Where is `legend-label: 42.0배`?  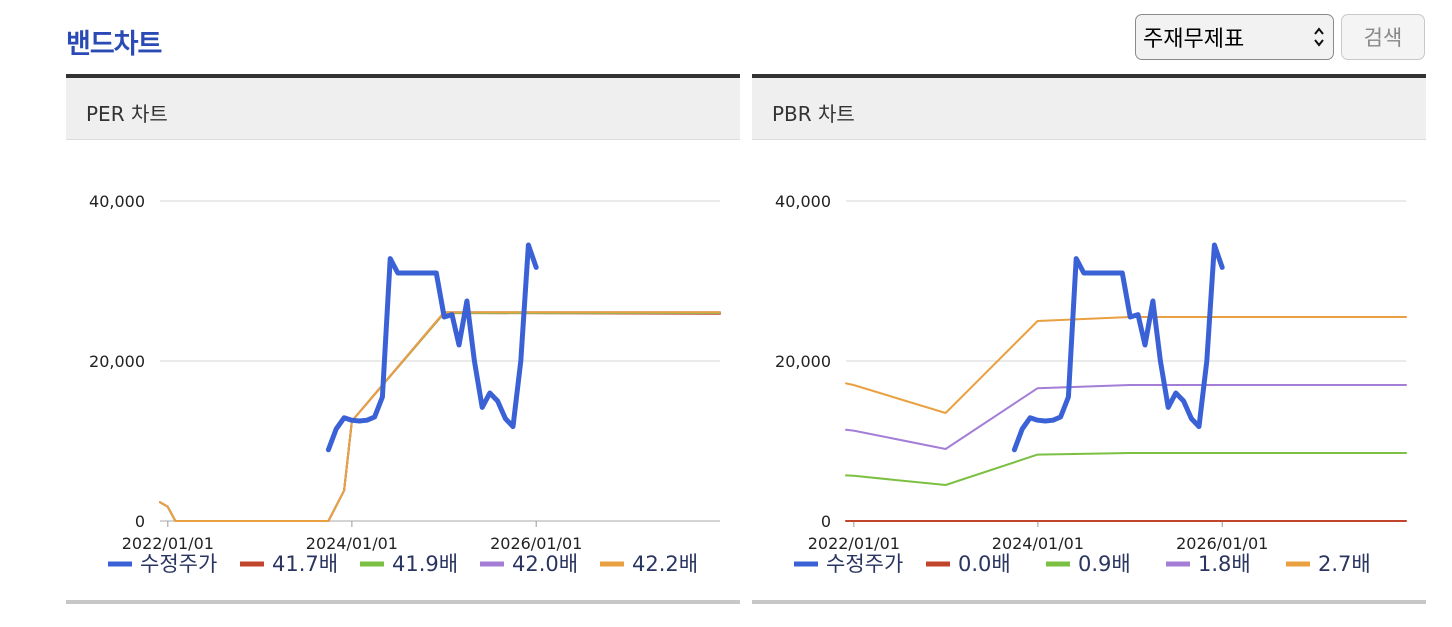 legend-label: 42.0배 is located at coordinates (545, 564).